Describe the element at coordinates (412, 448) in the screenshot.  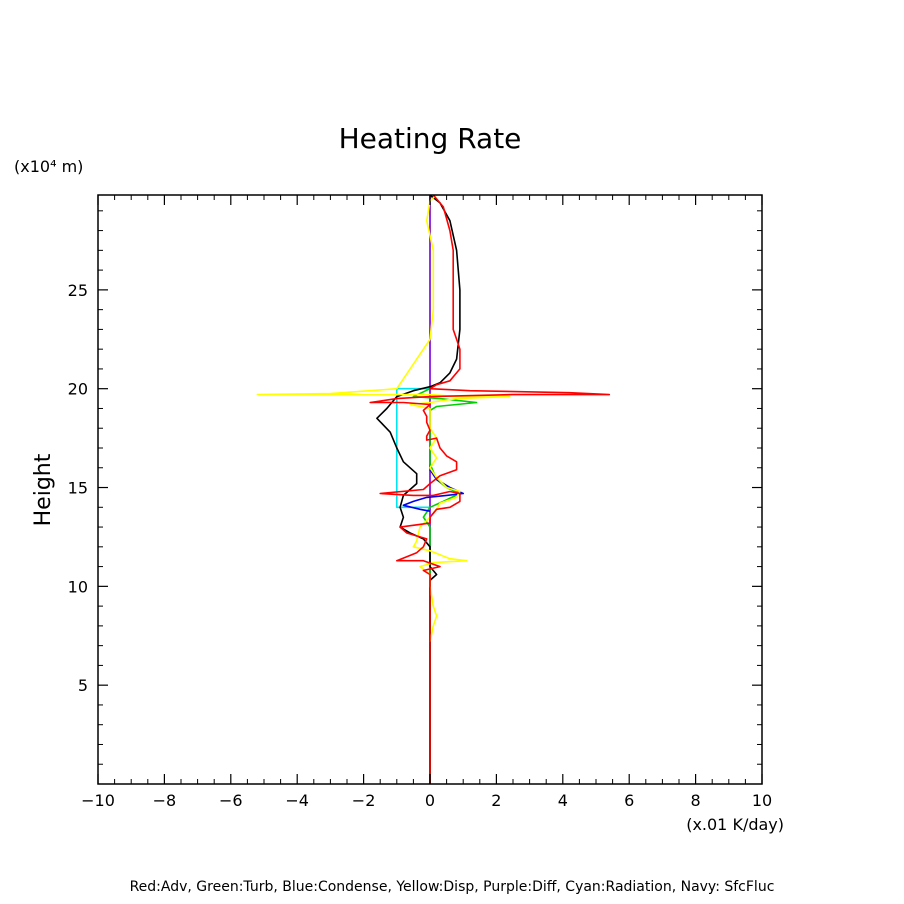
I see `series-line-cyan-radiation` at that location.